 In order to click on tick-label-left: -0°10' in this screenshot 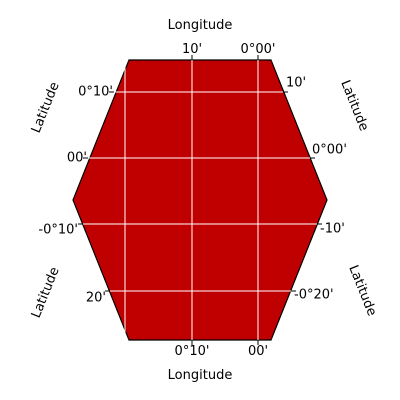, I will do `click(58, 230)`.